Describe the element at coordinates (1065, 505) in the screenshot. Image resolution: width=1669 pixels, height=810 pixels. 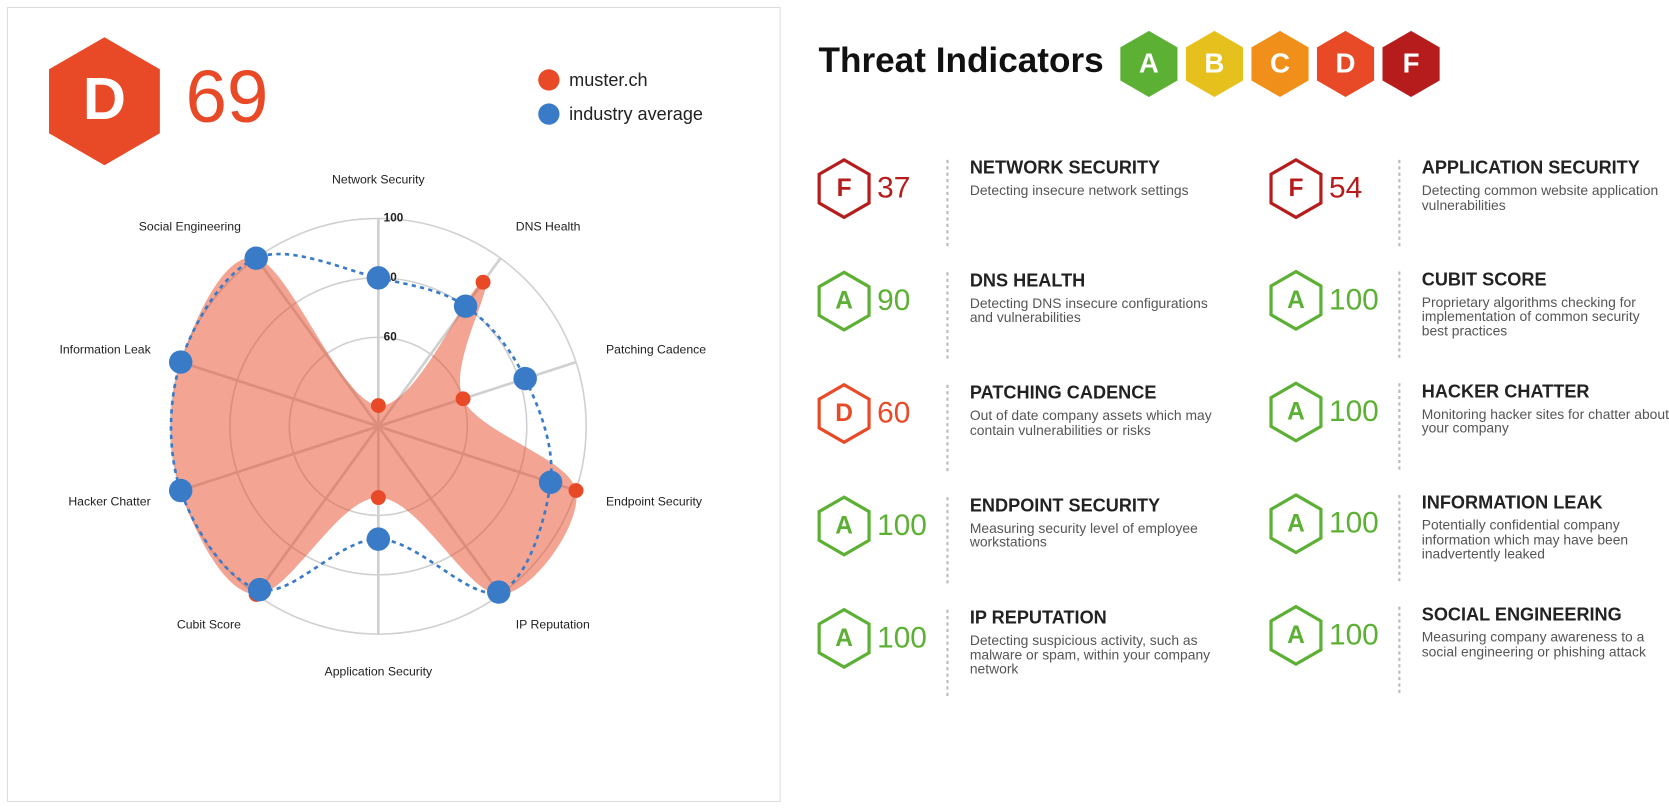
I see `indicator-title: ENDPOINT SECURITY` at that location.